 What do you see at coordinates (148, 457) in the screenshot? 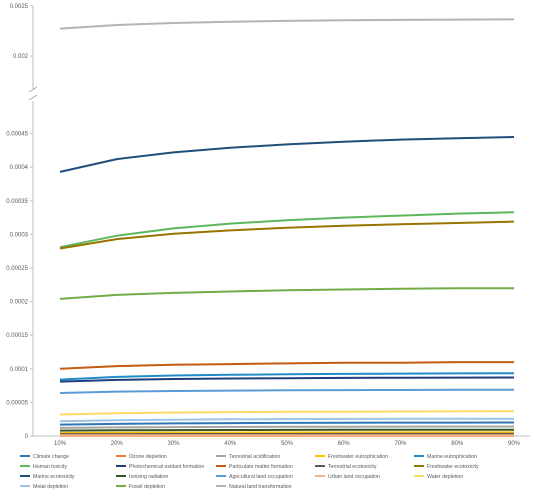
I see `legend-label: Ozone depletion` at bounding box center [148, 457].